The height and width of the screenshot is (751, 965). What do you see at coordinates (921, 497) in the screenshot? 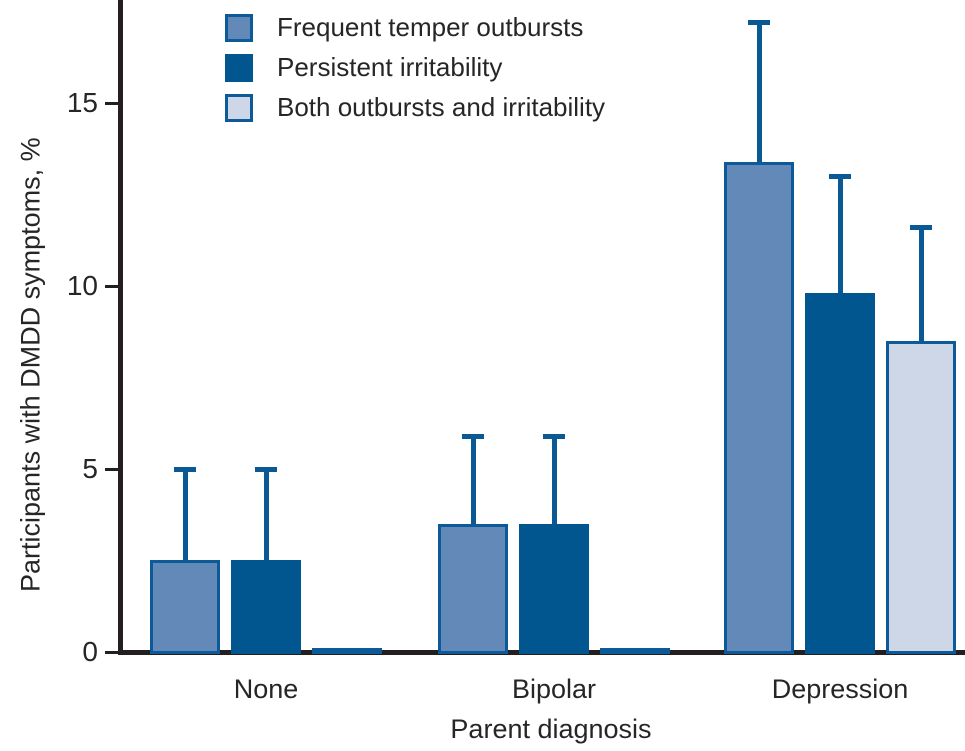
I see `bar-depression-s3` at bounding box center [921, 497].